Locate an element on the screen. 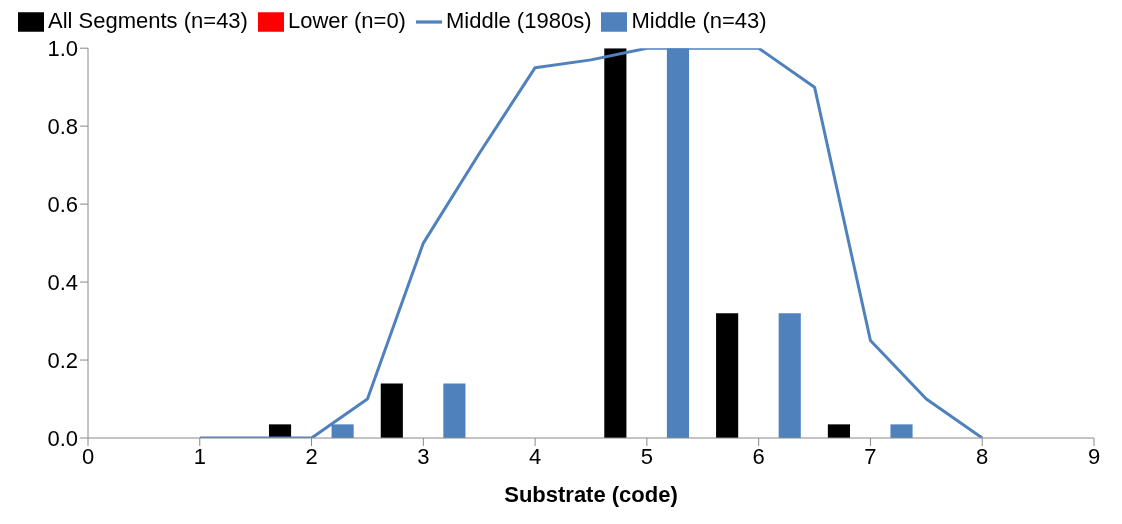  legend-label: Lower (n=0) is located at coordinates (346, 20).